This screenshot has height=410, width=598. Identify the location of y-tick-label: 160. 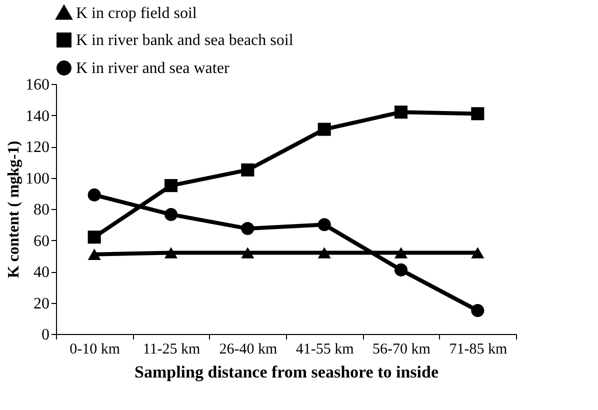
(38, 85).